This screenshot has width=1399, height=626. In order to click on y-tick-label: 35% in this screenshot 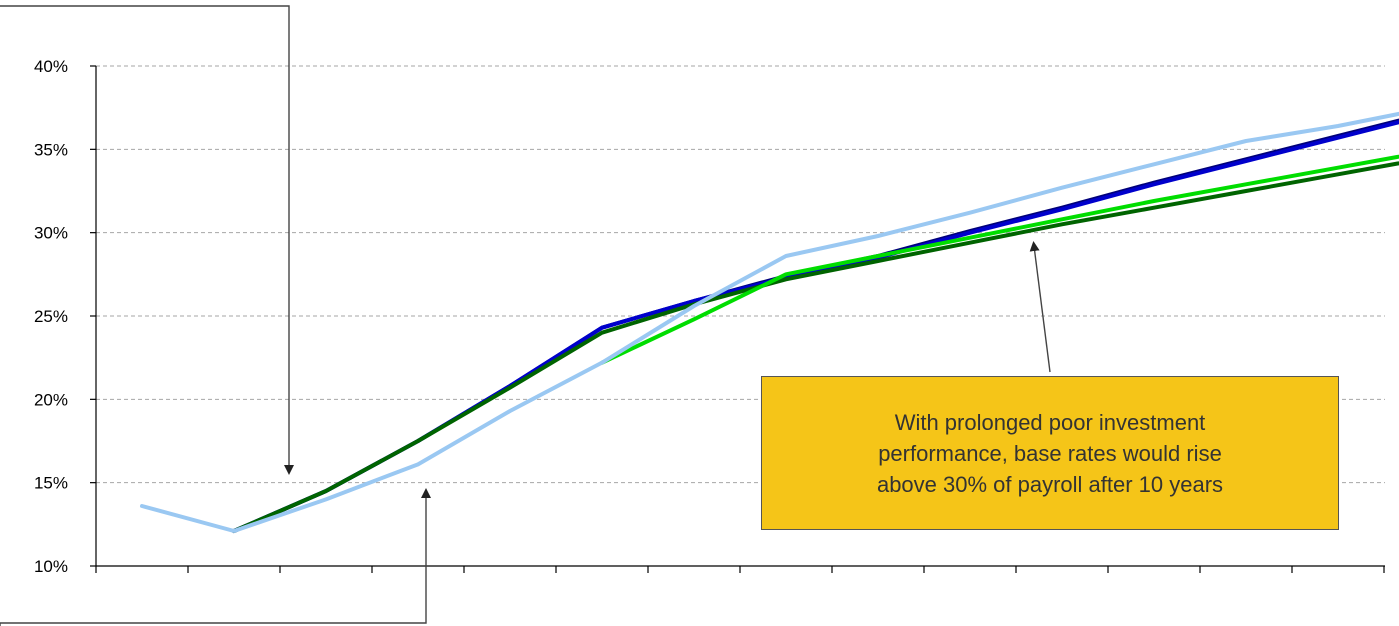, I will do `click(51, 149)`.